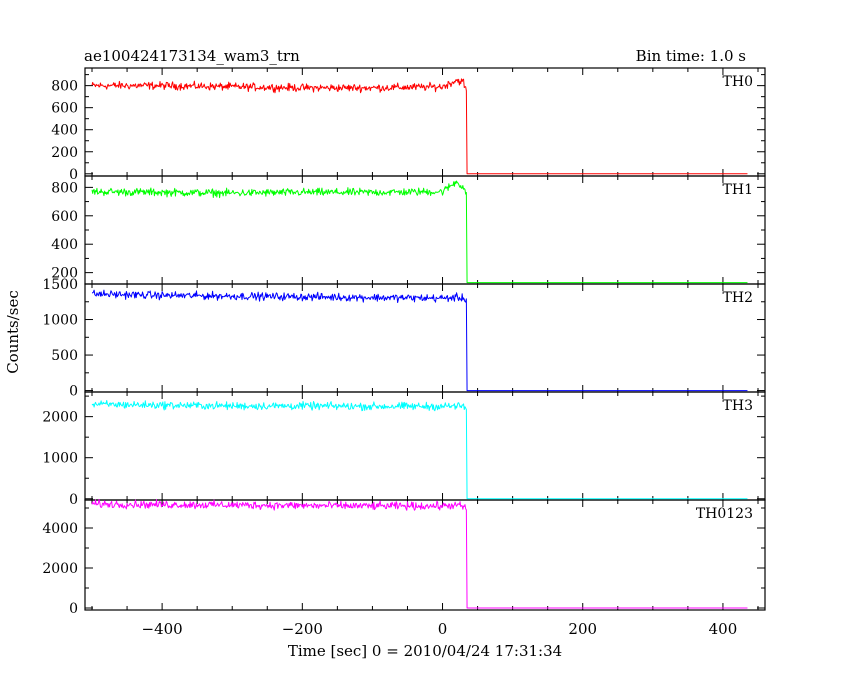  Describe the element at coordinates (192, 56) in the screenshot. I see `chart-title: ae100424173134_wam3_trn` at that location.